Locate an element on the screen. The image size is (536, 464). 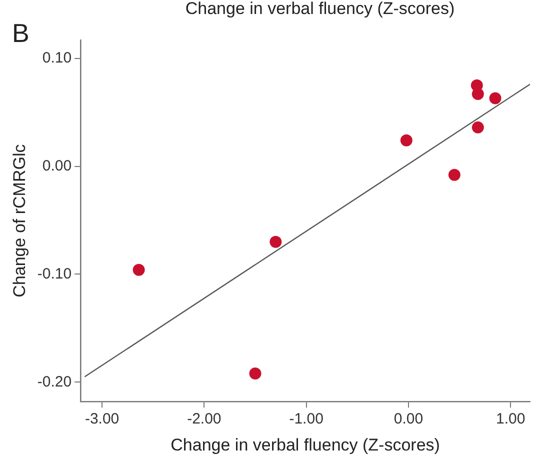
x-tick-label: 1.00 is located at coordinates (511, 419).